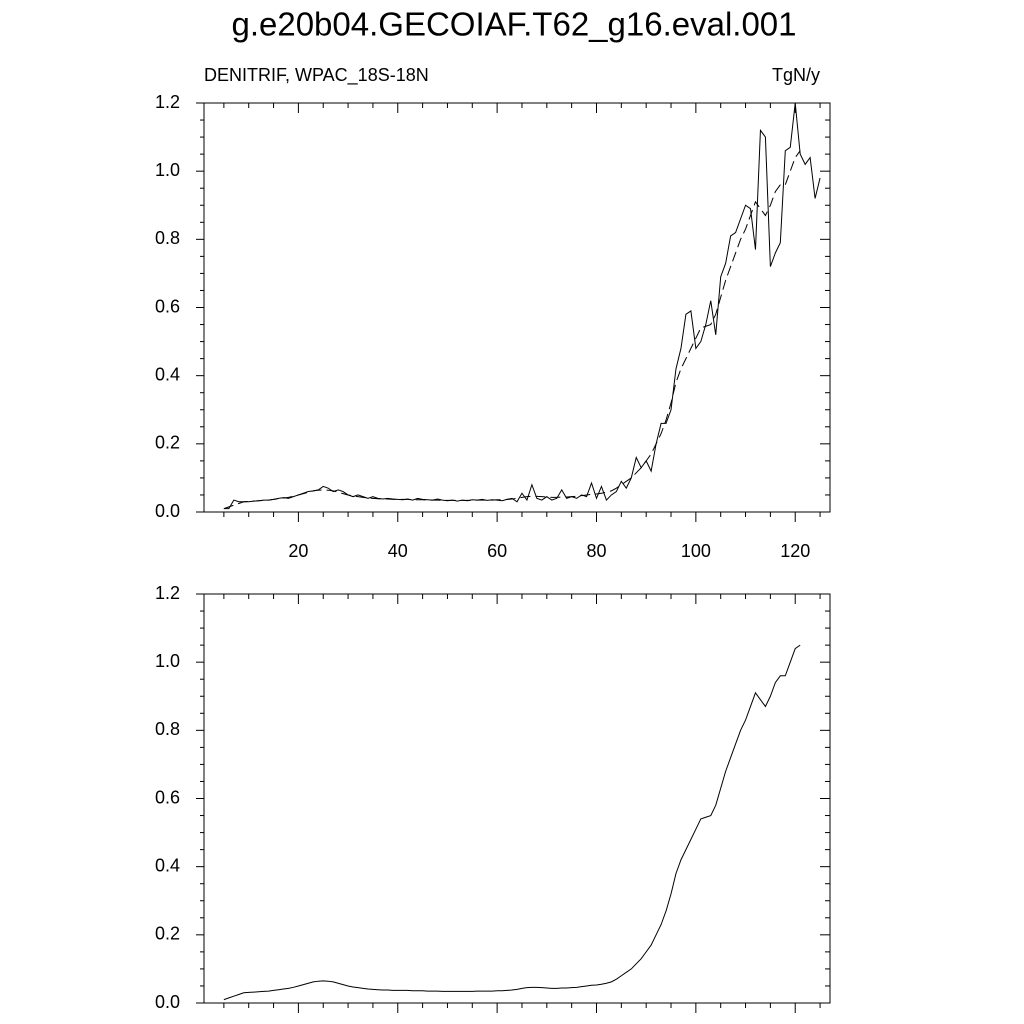 The image size is (1024, 1024). I want to click on x-tick-label: 40, so click(398, 551).